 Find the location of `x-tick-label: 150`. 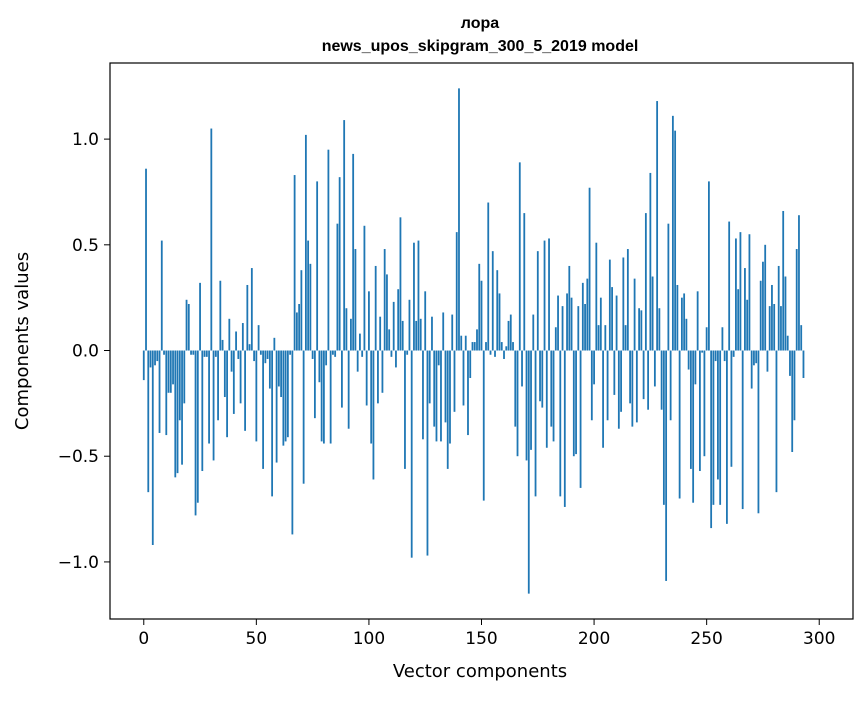

x-tick-label: 150 is located at coordinates (481, 639).